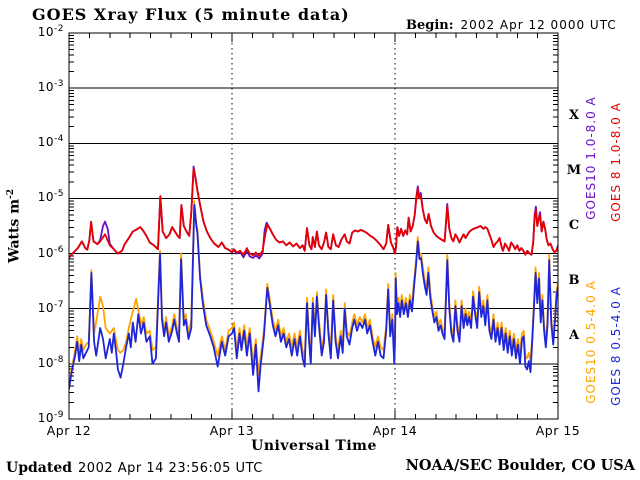 This screenshot has width=640, height=480. What do you see at coordinates (50, 87) in the screenshot?
I see `y-tick-label: 10-3` at bounding box center [50, 87].